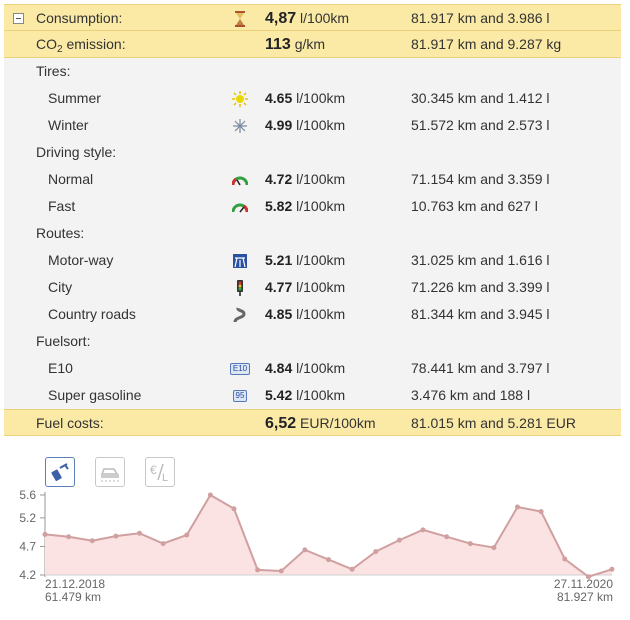 The height and width of the screenshot is (620, 630). What do you see at coordinates (240, 314) in the screenshot?
I see `winding-road-icon` at bounding box center [240, 314].